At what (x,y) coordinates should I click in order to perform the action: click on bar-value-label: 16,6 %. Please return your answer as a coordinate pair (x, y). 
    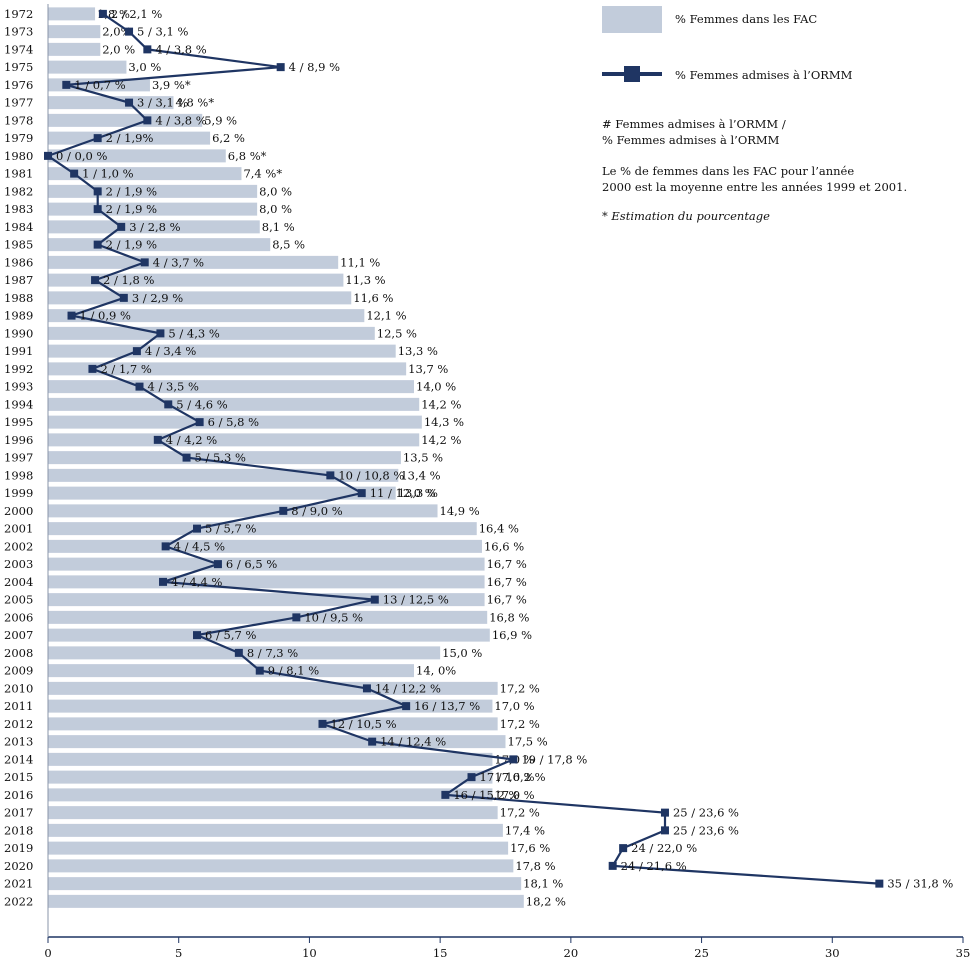
    Looking at the image, I should click on (504, 546).